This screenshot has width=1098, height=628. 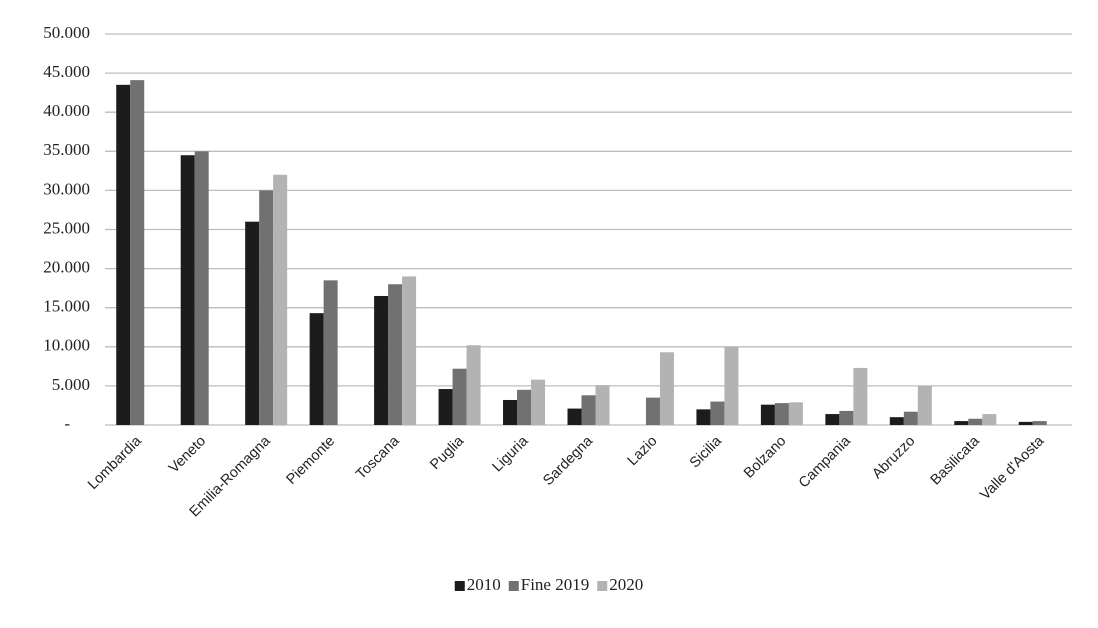 What do you see at coordinates (66, 149) in the screenshot?
I see `y-tick-label: 35.000` at bounding box center [66, 149].